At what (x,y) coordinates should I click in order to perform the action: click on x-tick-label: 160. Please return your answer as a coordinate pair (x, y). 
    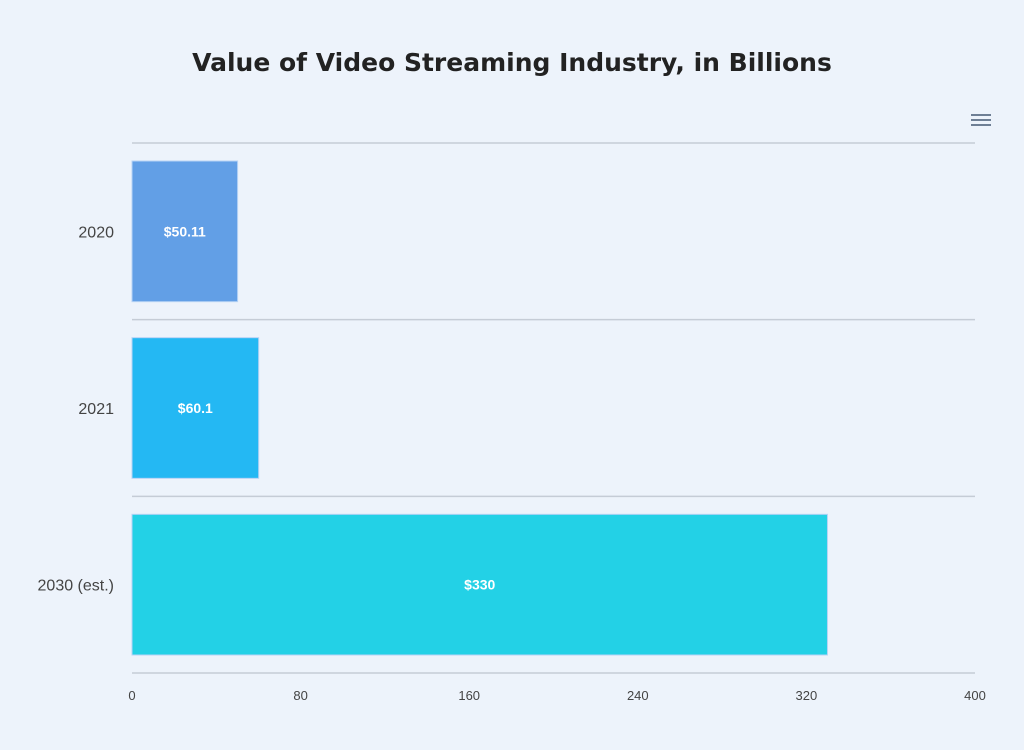
    Looking at the image, I should click on (469, 695).